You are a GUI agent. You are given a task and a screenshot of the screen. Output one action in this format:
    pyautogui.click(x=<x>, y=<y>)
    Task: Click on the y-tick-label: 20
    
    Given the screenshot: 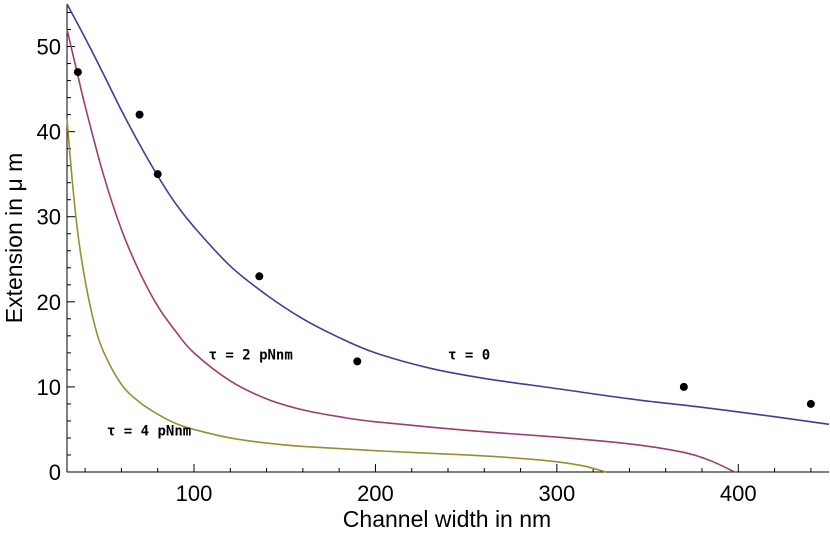 What is the action you would take?
    pyautogui.click(x=49, y=302)
    